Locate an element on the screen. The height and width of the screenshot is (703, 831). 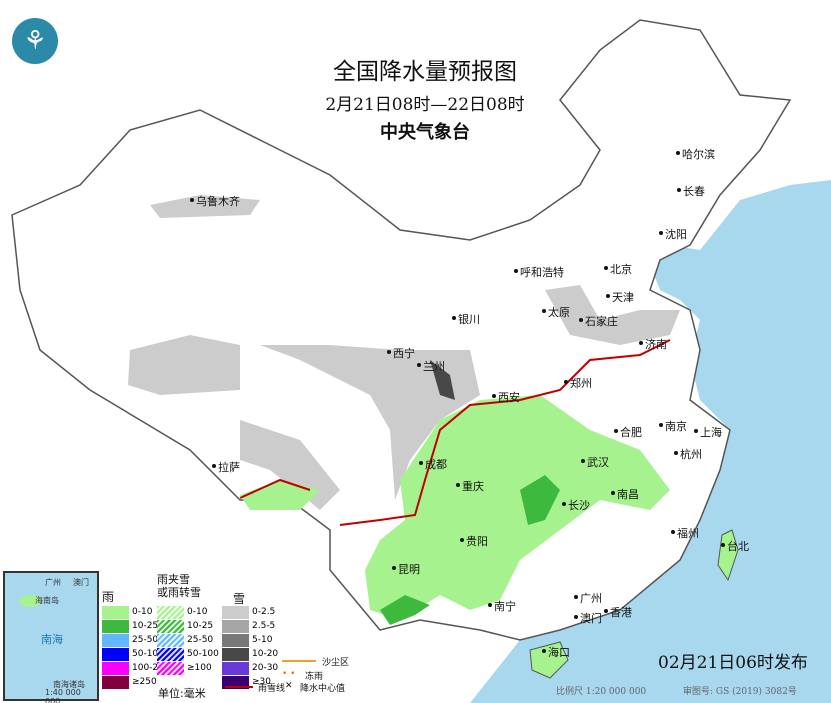
snow-area-tibet is located at coordinates (290, 465).